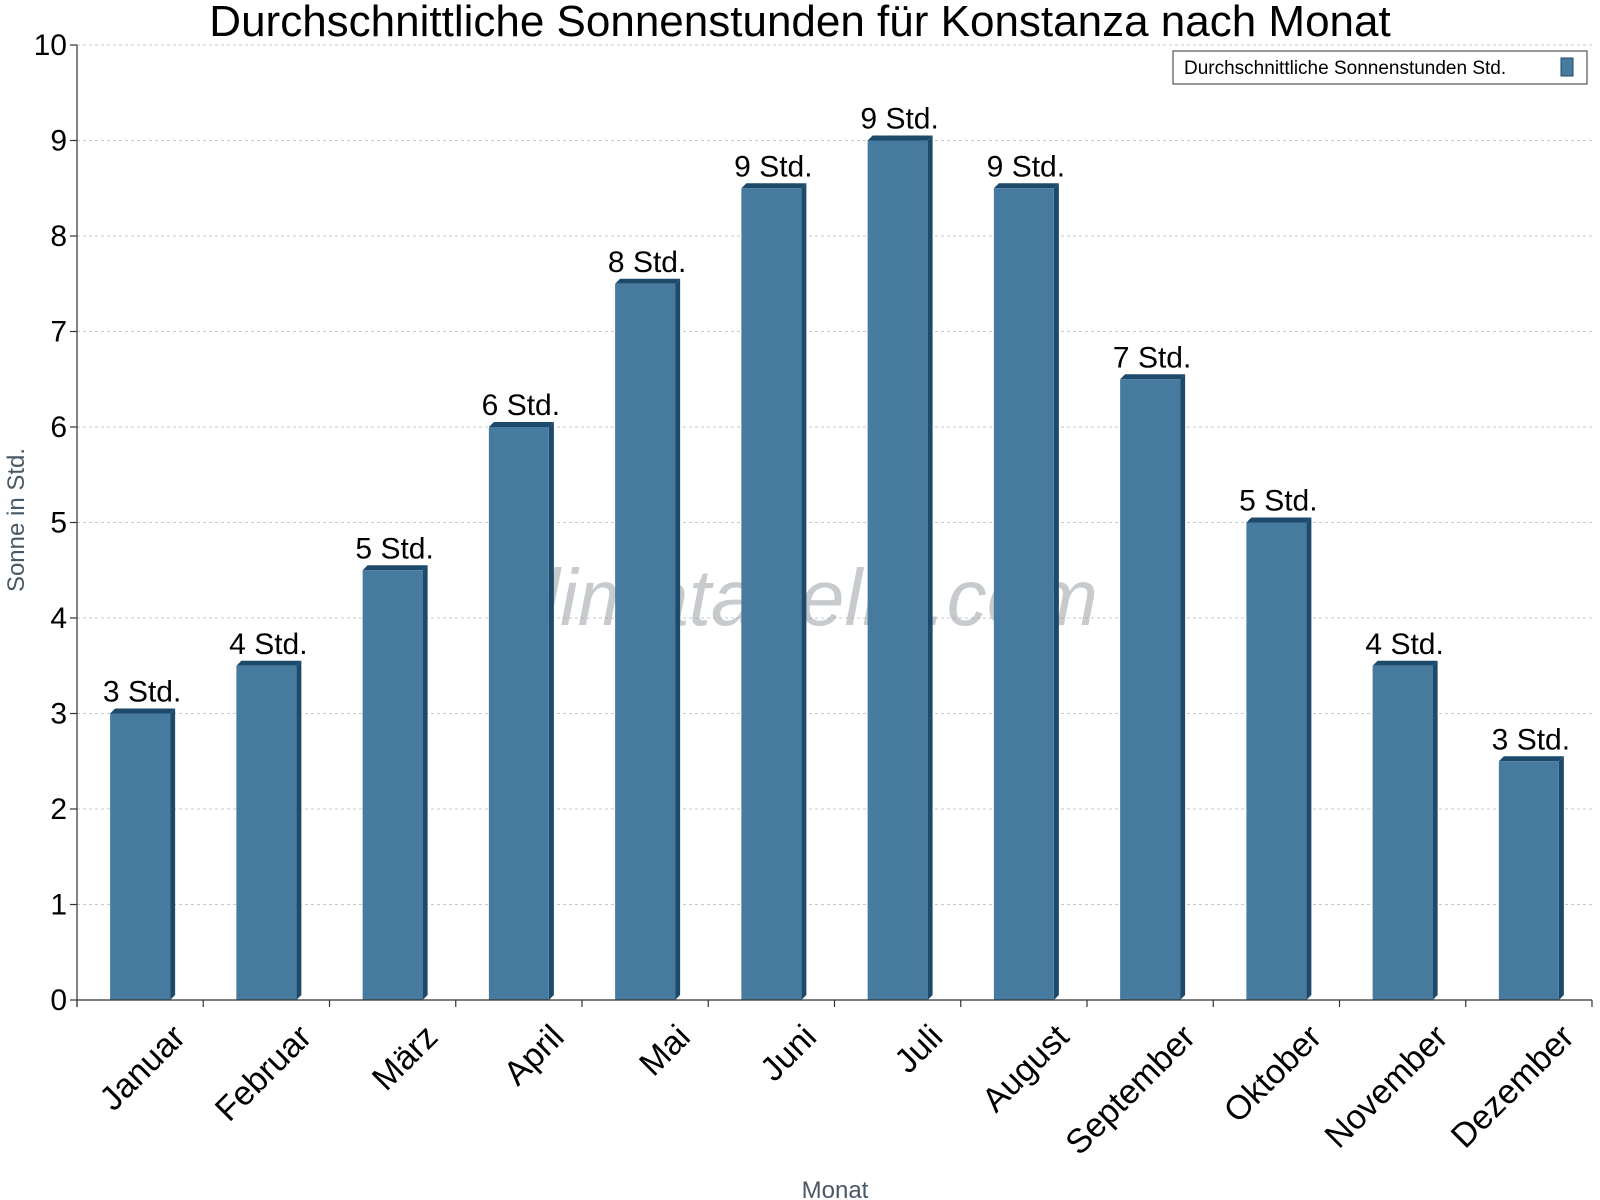 Image resolution: width=1600 pixels, height=1200 pixels. What do you see at coordinates (918, 1049) in the screenshot?
I see `x-tick-label: Juli` at bounding box center [918, 1049].